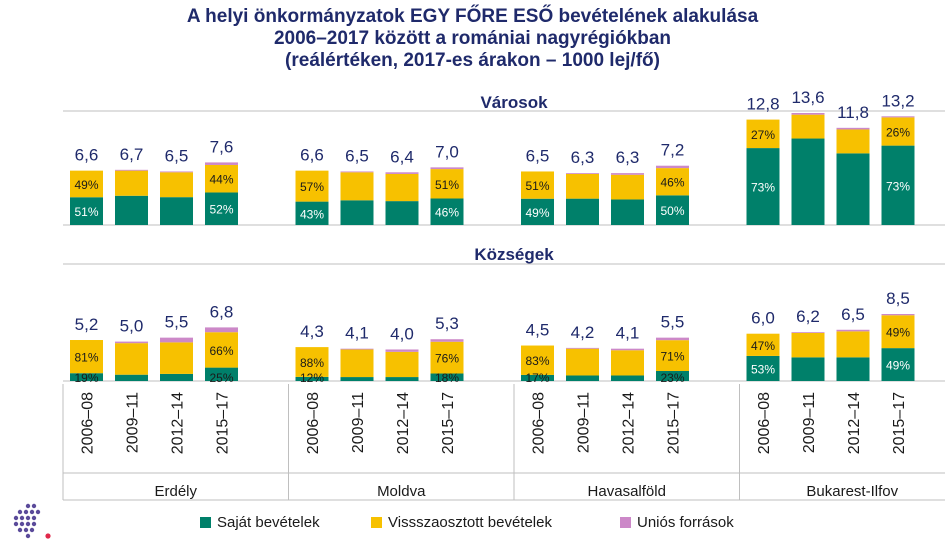 The width and height of the screenshot is (945, 553). I want to click on total-label: 7,0, so click(447, 151).